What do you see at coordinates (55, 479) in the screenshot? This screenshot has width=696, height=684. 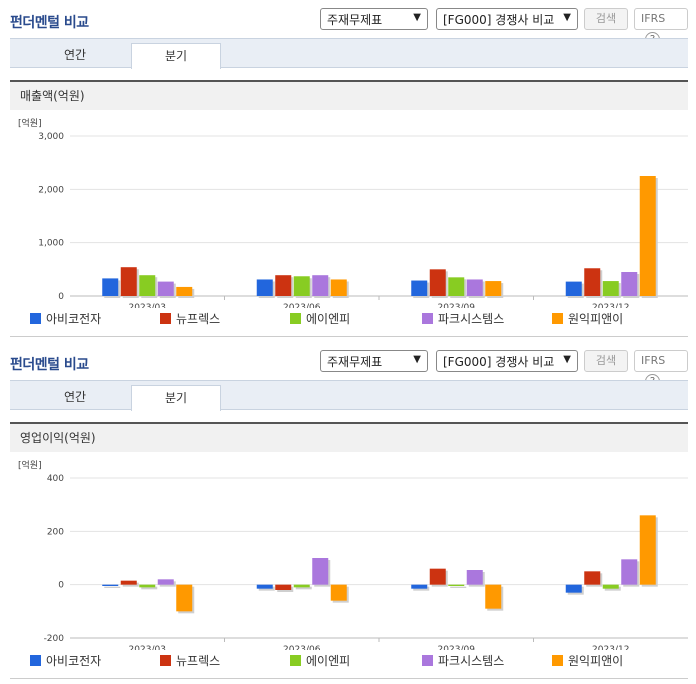 I see `y-tick-label: 400` at bounding box center [55, 479].